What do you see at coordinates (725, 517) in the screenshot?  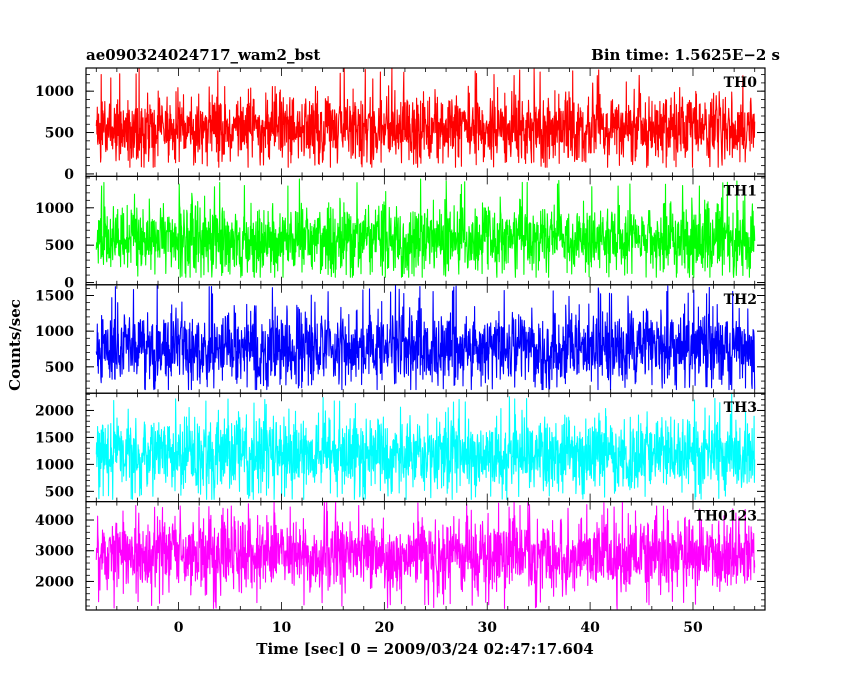 I see `panel-label: TH0123` at bounding box center [725, 517].